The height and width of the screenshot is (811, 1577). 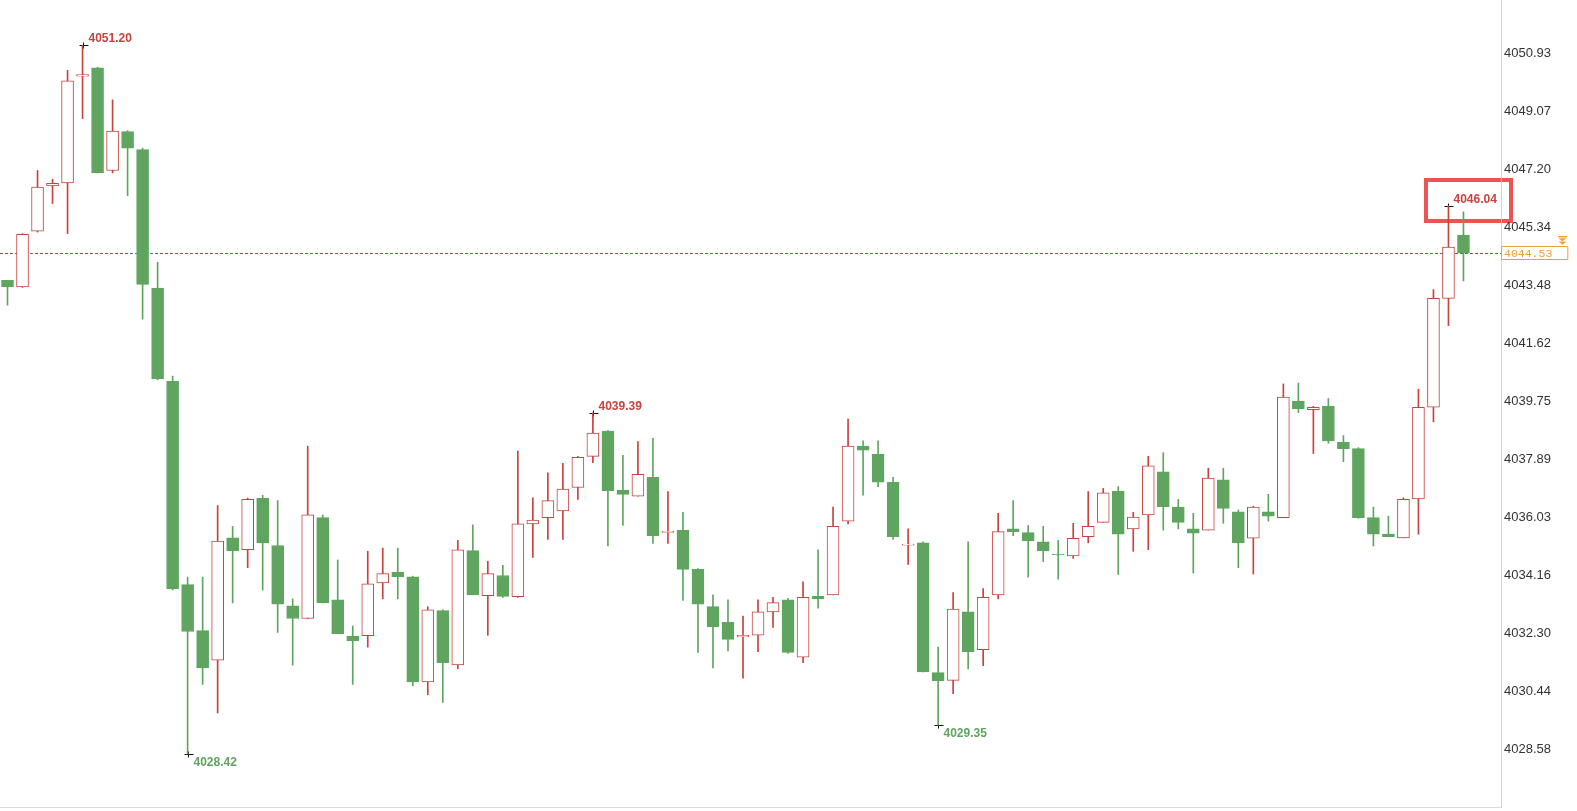 What do you see at coordinates (110, 37) in the screenshot?
I see `annotation: 4051.20` at bounding box center [110, 37].